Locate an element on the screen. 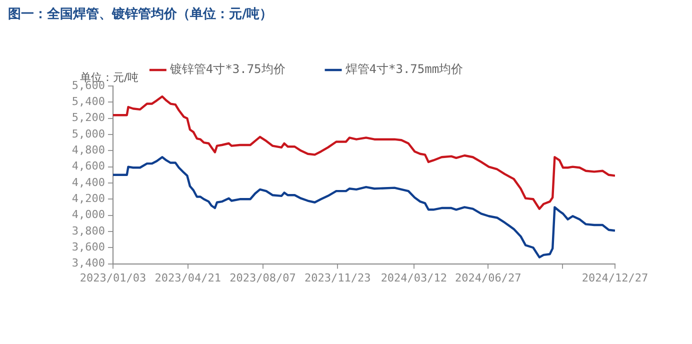 Image resolution: width=692 pixels, height=344 pixels. x-tick-label: 2024/03/12 is located at coordinates (414, 277).